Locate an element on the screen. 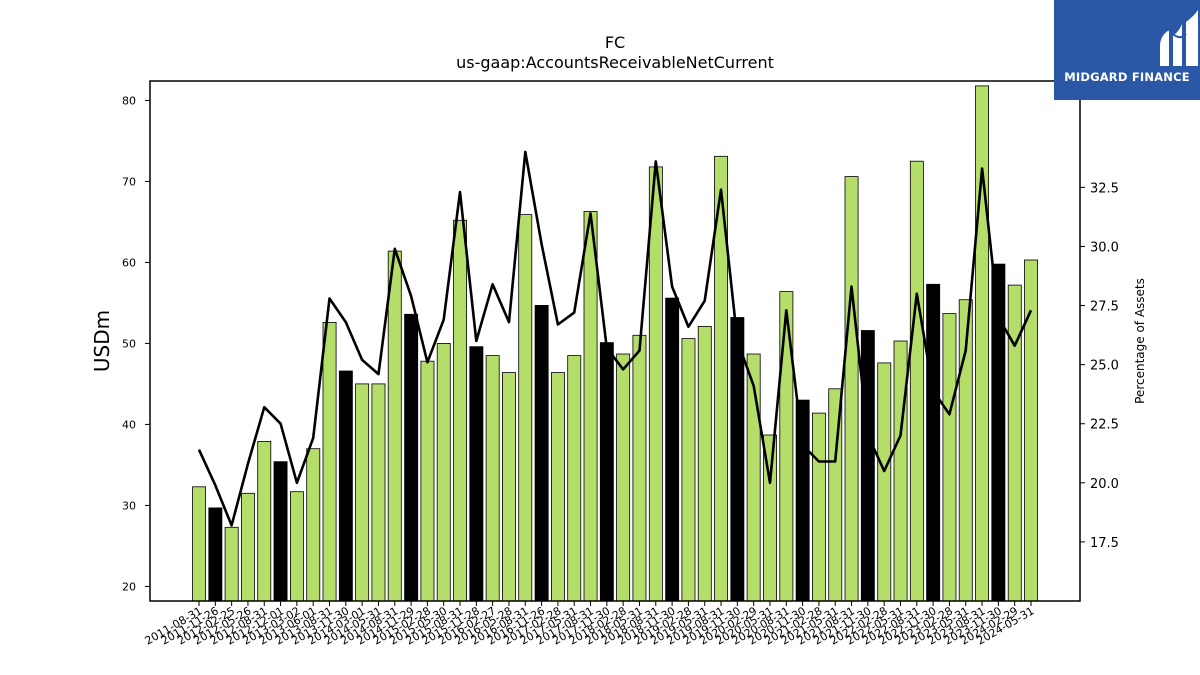  y-tick-label: 40 is located at coordinates (129, 424).